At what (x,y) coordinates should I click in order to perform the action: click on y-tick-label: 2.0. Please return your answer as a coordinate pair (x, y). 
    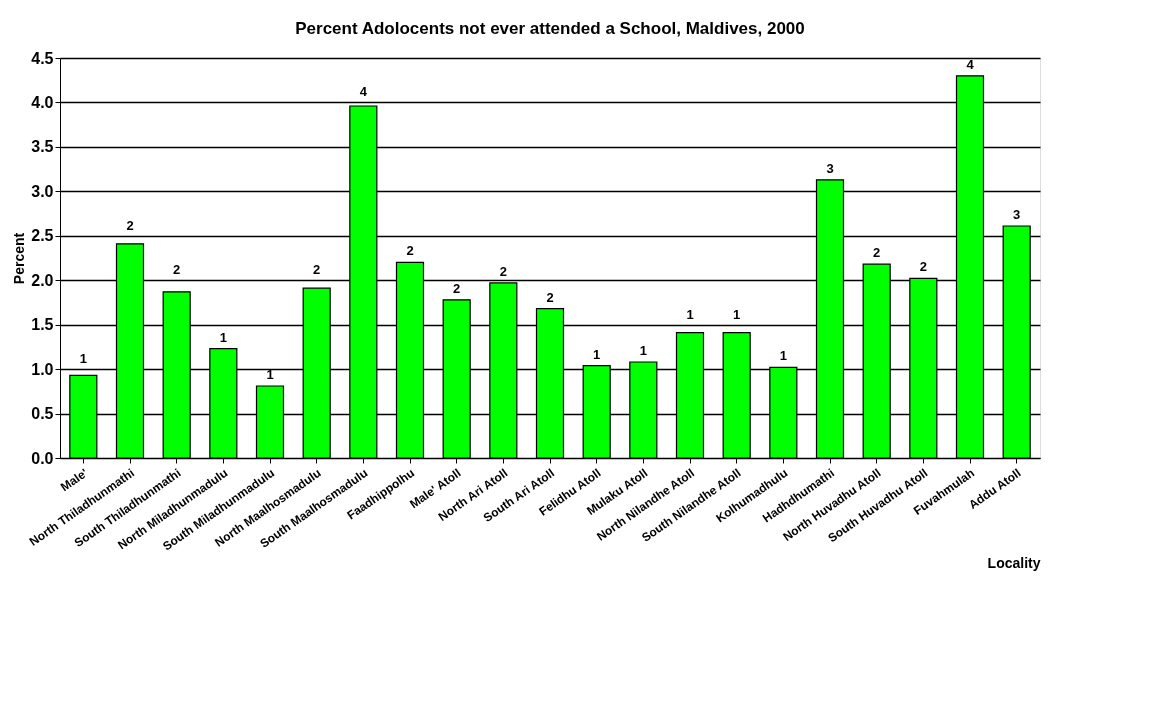
    Looking at the image, I should click on (42, 280).